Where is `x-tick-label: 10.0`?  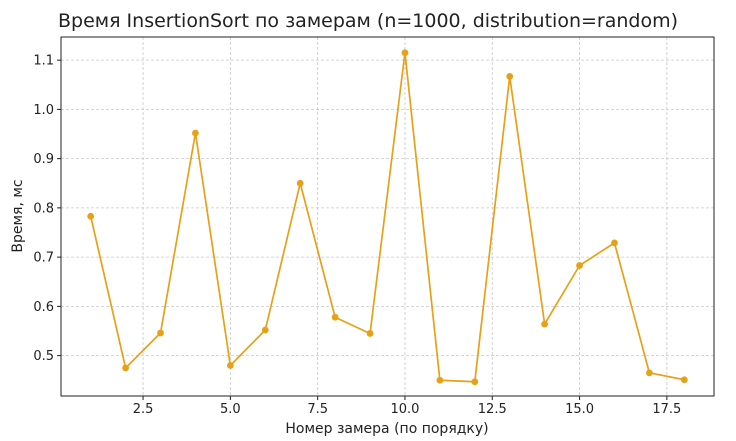 x-tick-label: 10.0 is located at coordinates (404, 409).